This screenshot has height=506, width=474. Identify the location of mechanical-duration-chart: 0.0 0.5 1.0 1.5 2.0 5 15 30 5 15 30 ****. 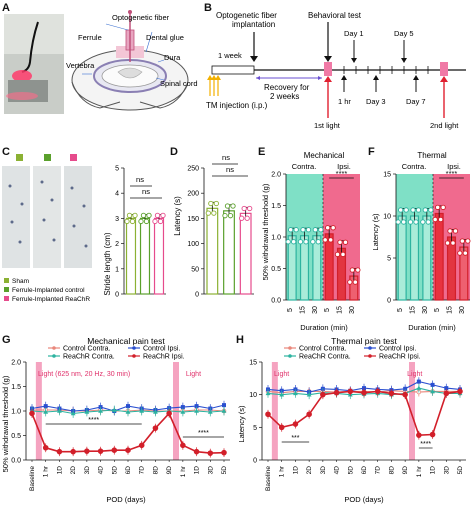
(316, 241).